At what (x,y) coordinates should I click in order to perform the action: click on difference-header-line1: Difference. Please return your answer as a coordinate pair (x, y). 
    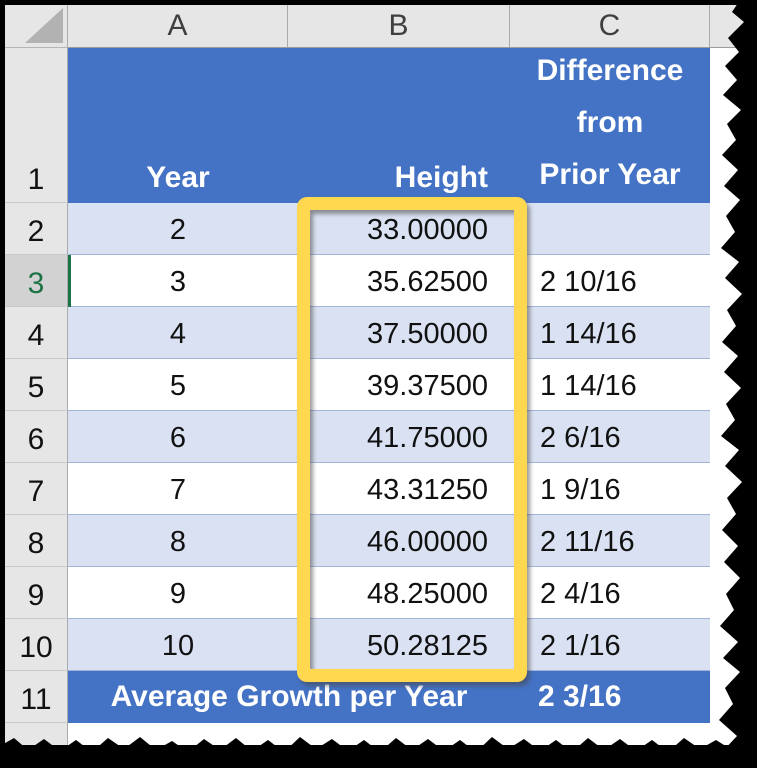
    Looking at the image, I should click on (610, 70).